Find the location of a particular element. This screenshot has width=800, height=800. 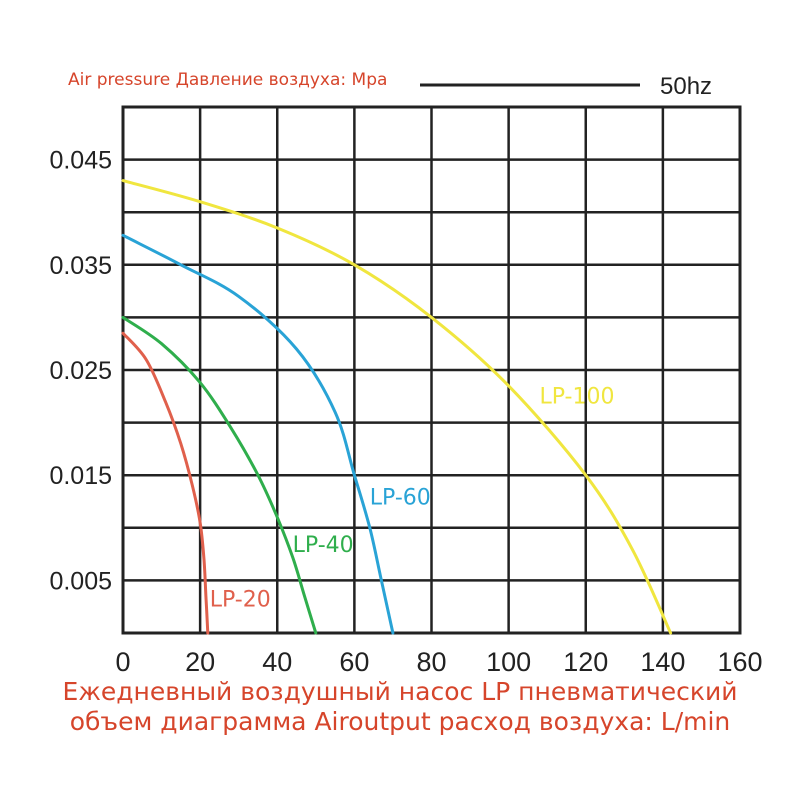

series-label-lp-100: LP-100 is located at coordinates (576, 397).